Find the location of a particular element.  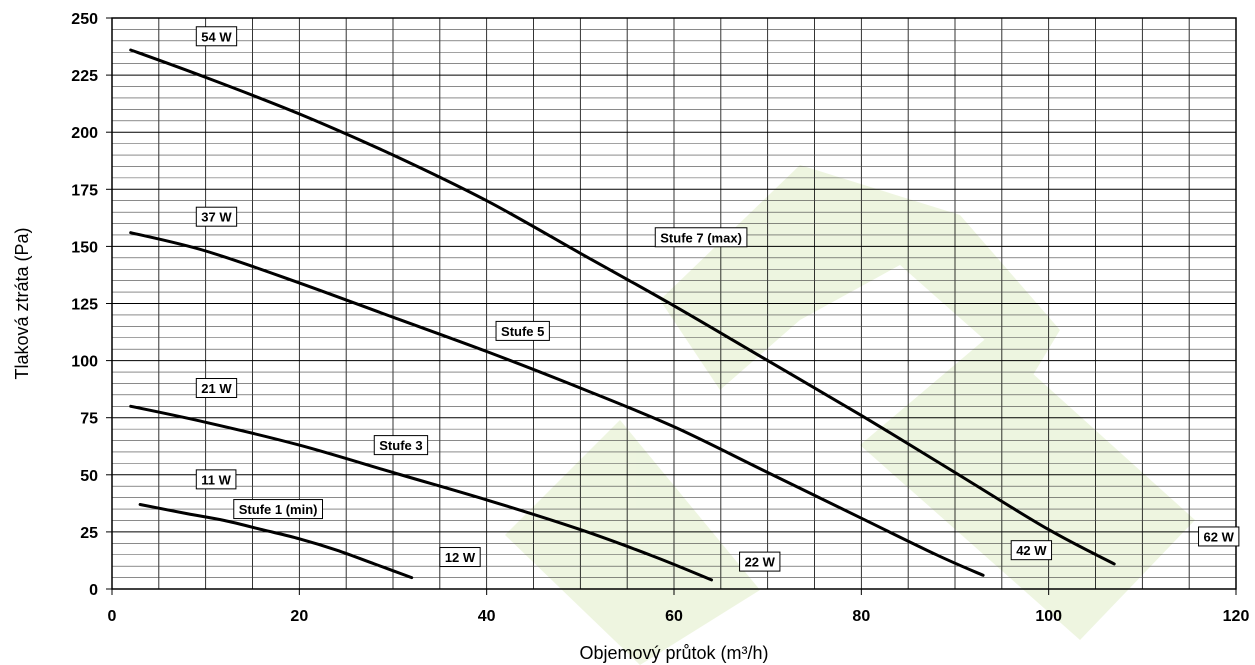

power-label-start-1-box is located at coordinates (216, 479).